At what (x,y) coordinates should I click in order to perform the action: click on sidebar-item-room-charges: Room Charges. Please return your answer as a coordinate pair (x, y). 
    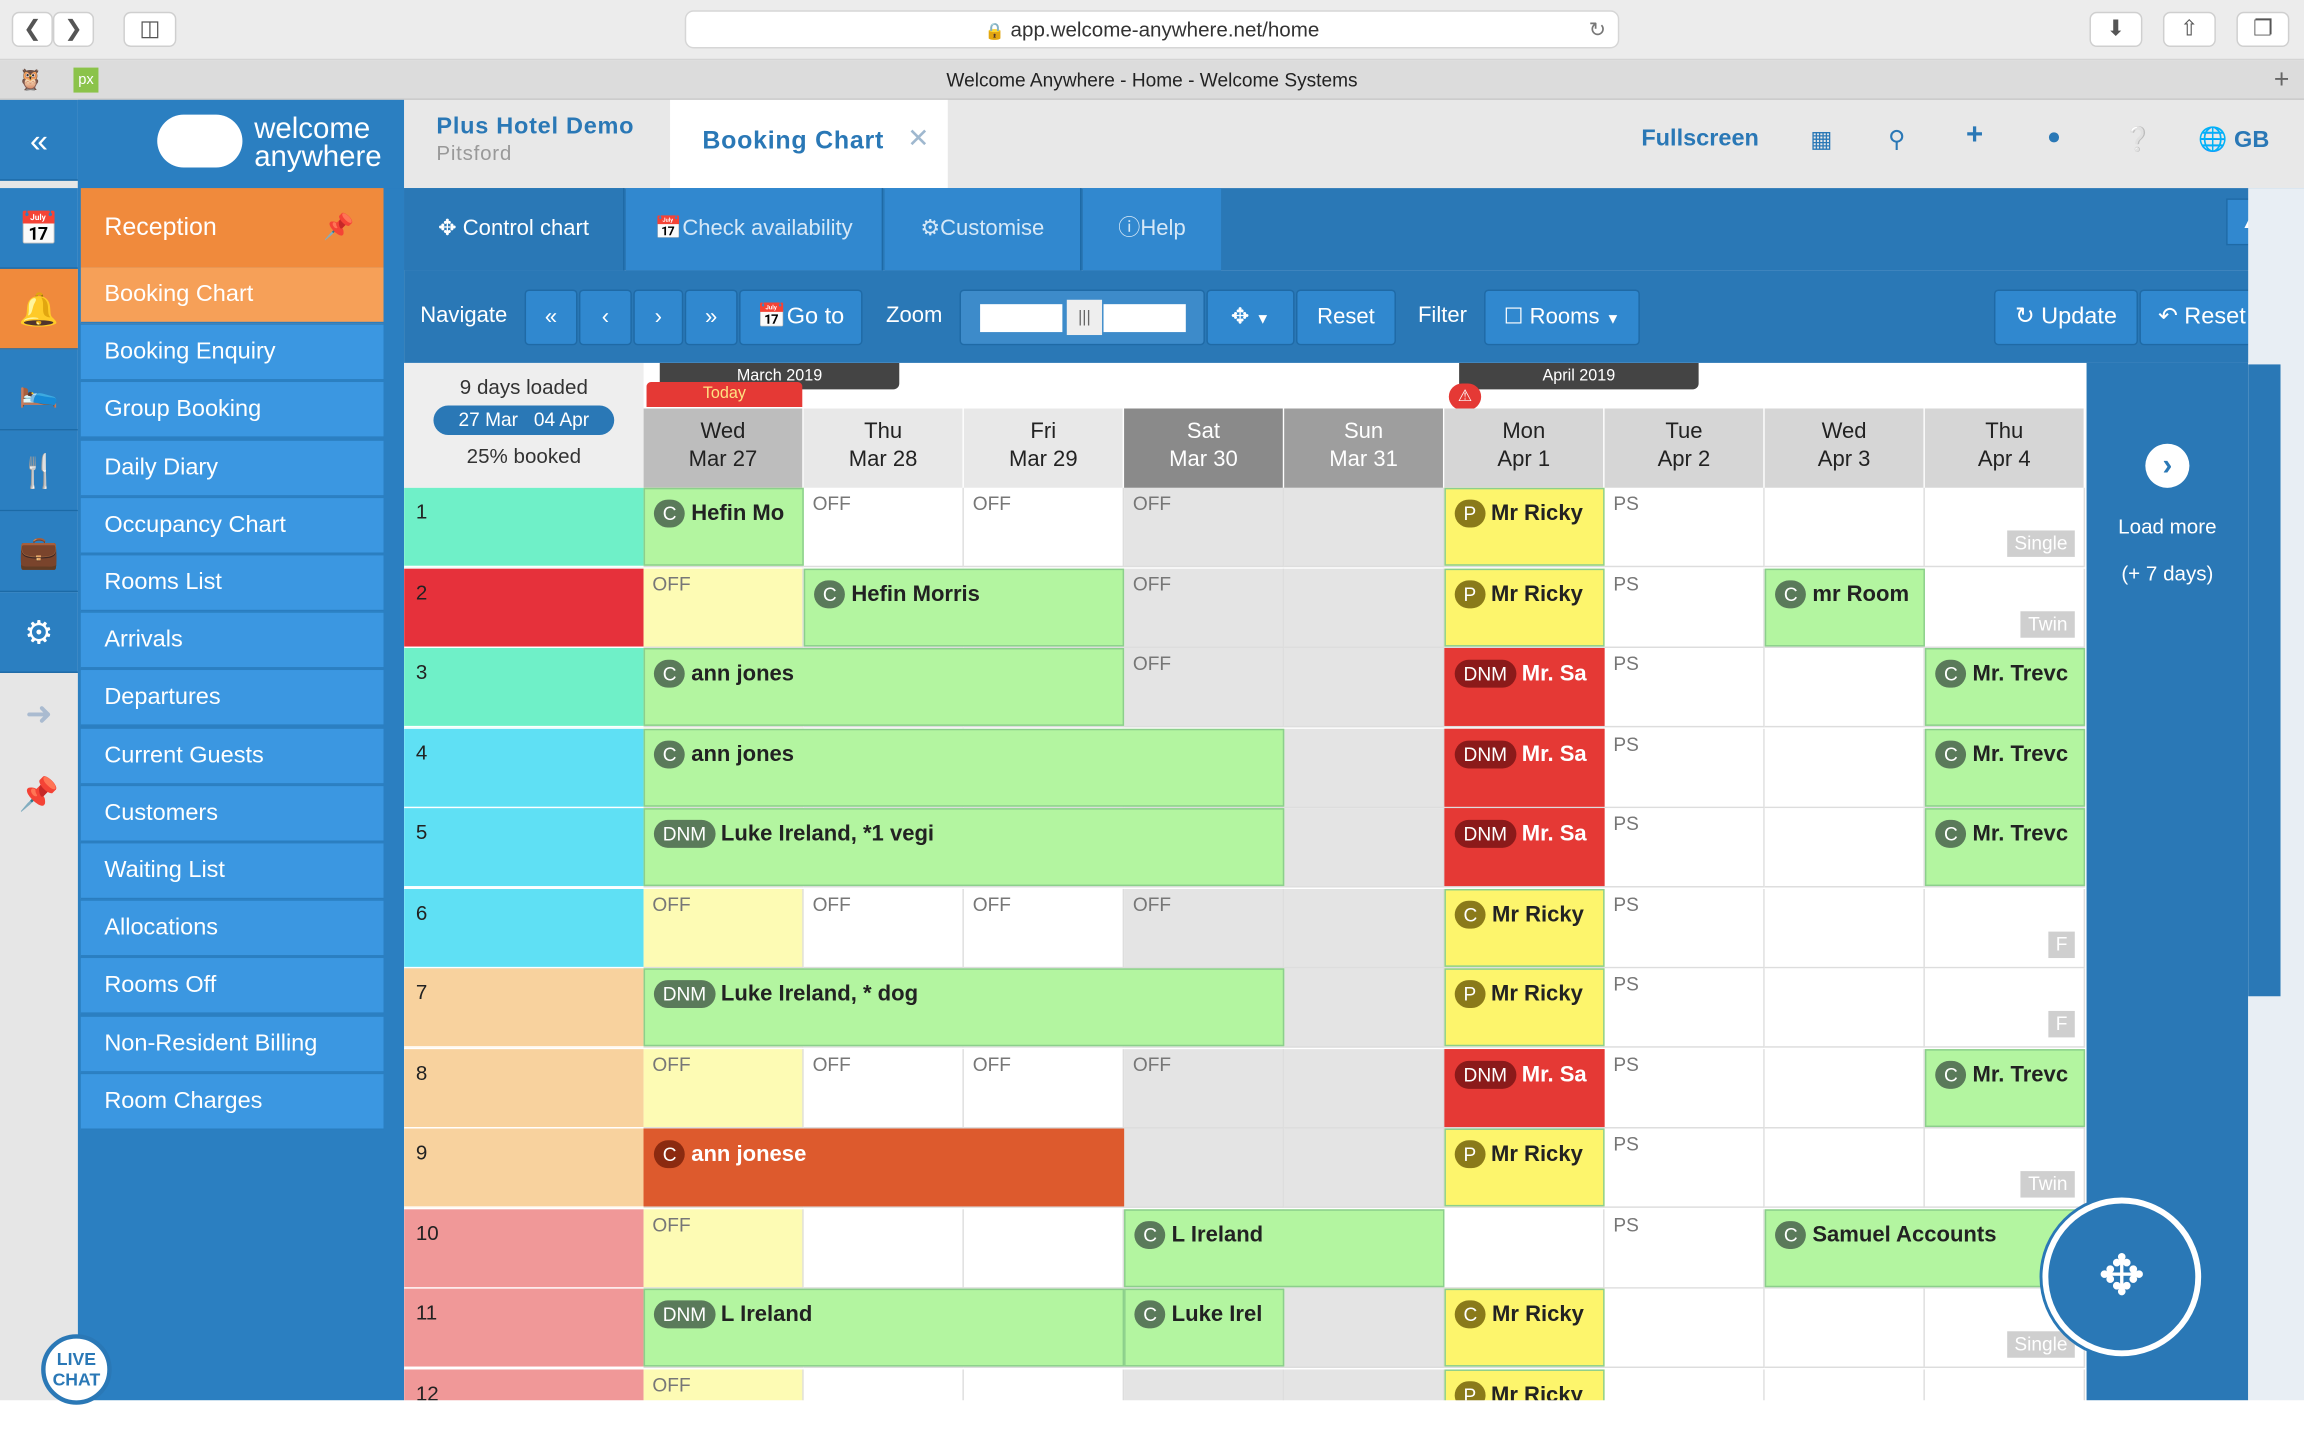
    Looking at the image, I should click on (232, 1101).